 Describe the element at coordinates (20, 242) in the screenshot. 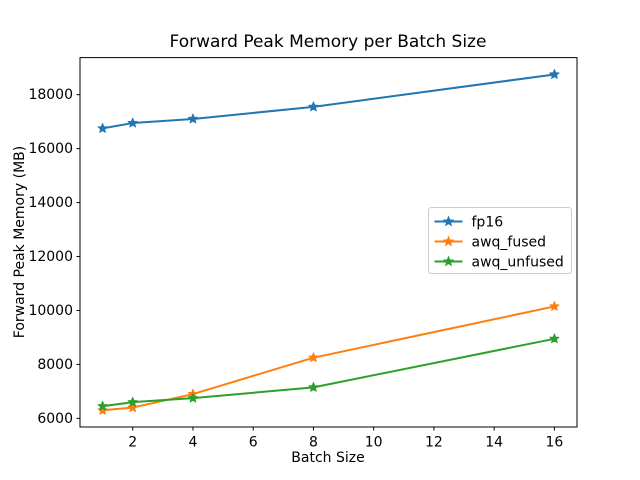

I see `y-axis-label: Forward Peak Memory (MB)` at that location.